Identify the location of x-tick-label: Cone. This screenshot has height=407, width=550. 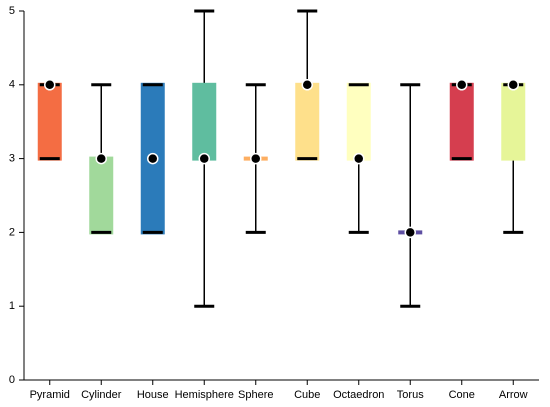
(462, 395).